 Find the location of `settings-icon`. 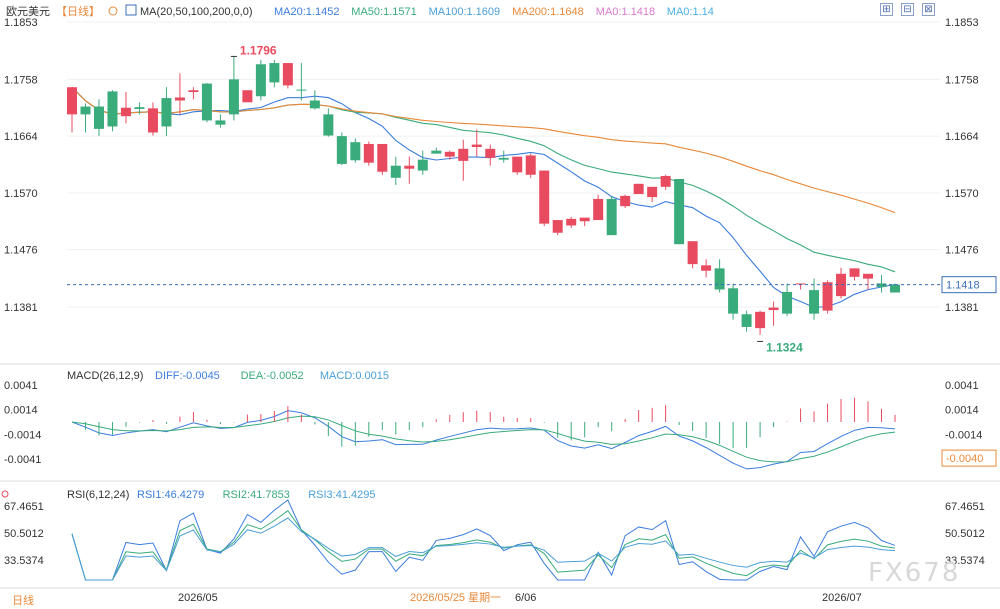

settings-icon is located at coordinates (113, 11).